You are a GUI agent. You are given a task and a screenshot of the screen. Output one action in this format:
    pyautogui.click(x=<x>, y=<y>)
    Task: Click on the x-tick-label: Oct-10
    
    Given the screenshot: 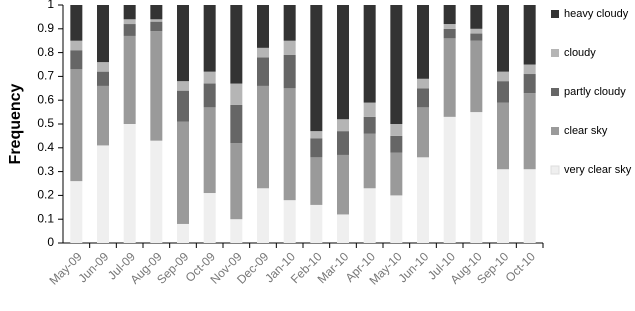 What is the action you would take?
    pyautogui.click(x=521, y=267)
    